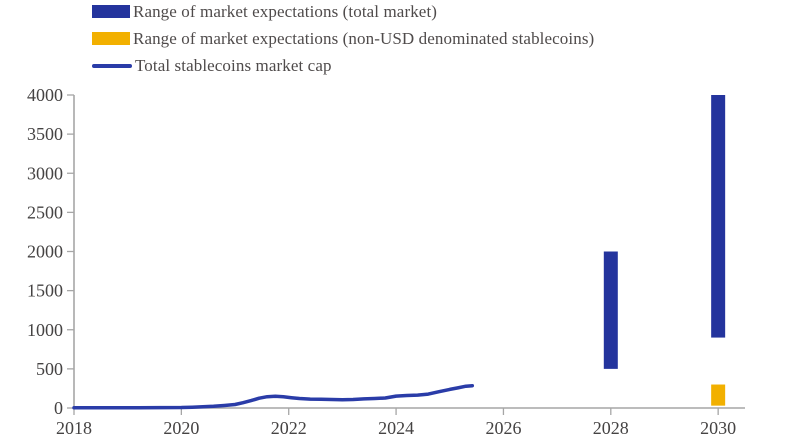 The image size is (800, 445). What do you see at coordinates (503, 428) in the screenshot?
I see `x-tick-label: 2026` at bounding box center [503, 428].